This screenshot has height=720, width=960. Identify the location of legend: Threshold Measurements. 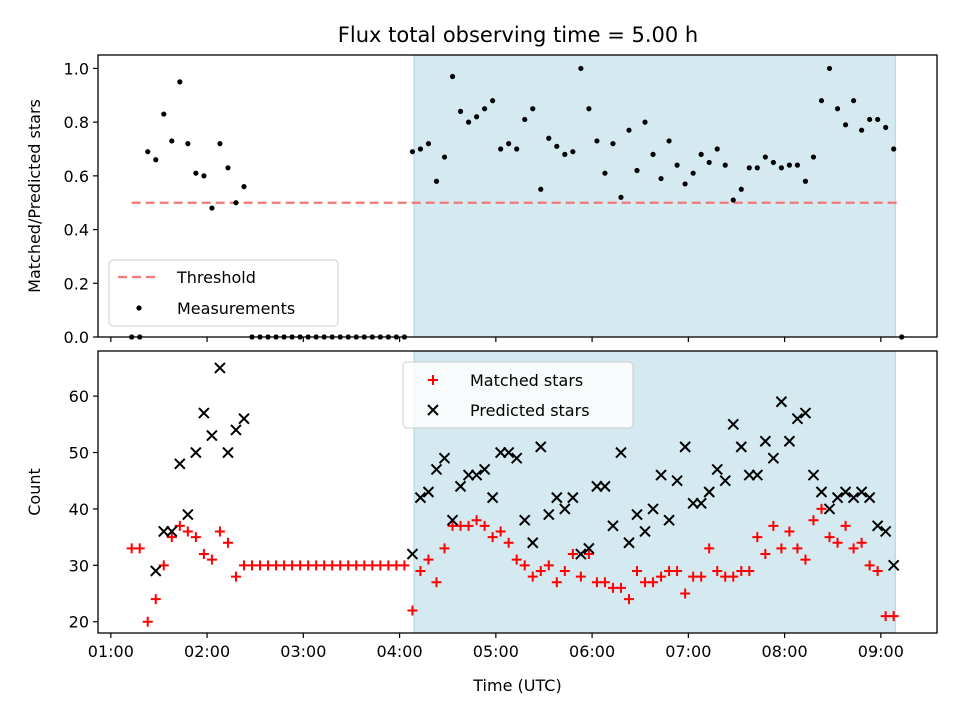
(223, 293).